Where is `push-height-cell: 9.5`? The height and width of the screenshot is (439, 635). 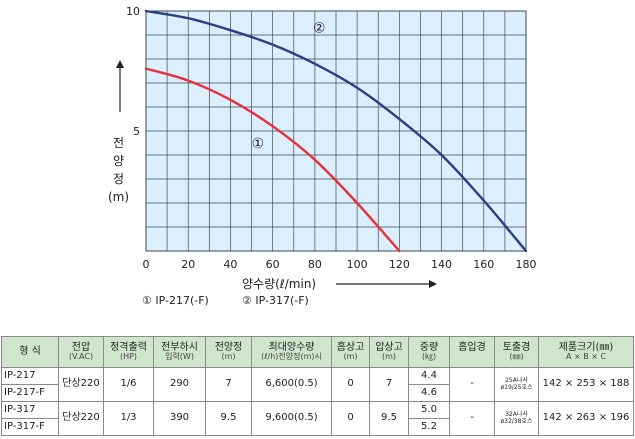
push-height-cell: 9.5 is located at coordinates (389, 418).